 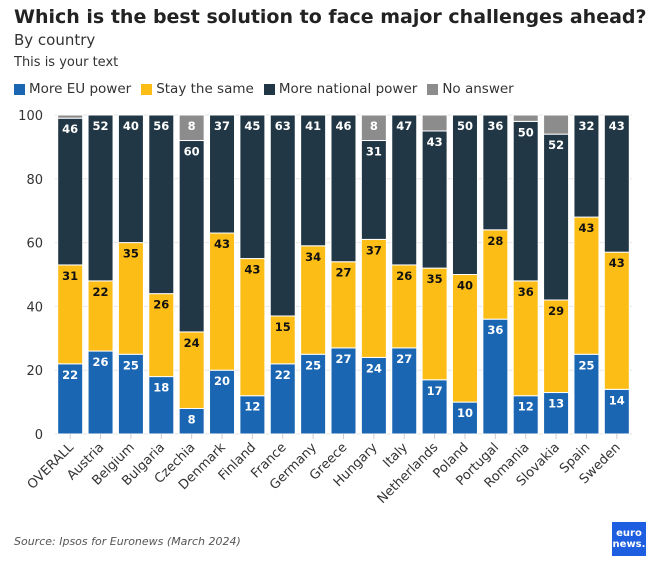 I want to click on data-label: 37, so click(x=222, y=126).